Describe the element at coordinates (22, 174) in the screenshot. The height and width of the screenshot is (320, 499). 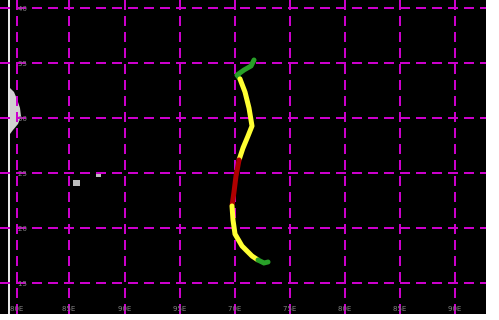
I see `latitude-label: 25` at that location.